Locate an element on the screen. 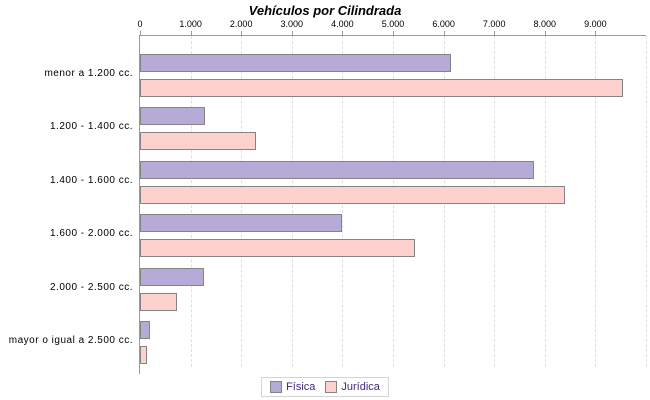 The image size is (650, 400). legend: Física Jurídica is located at coordinates (325, 387).